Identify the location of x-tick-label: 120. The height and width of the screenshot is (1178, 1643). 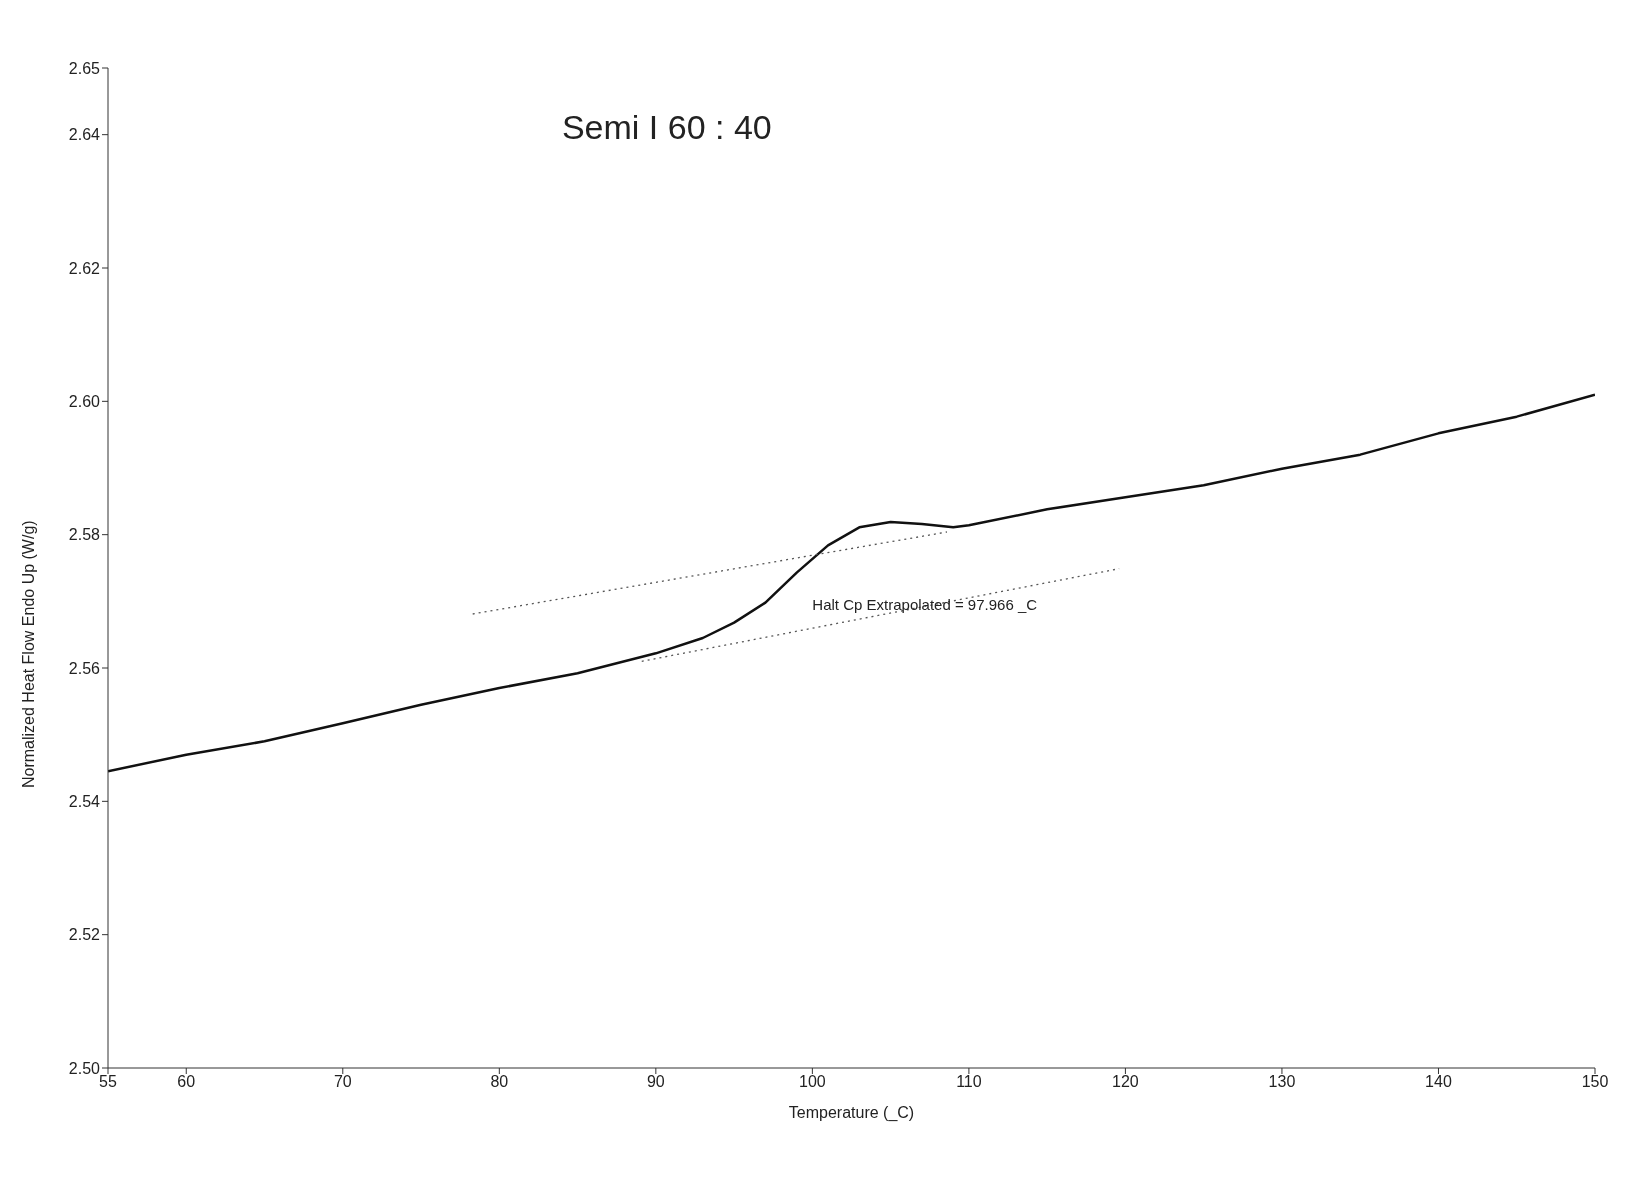
(1125, 1082).